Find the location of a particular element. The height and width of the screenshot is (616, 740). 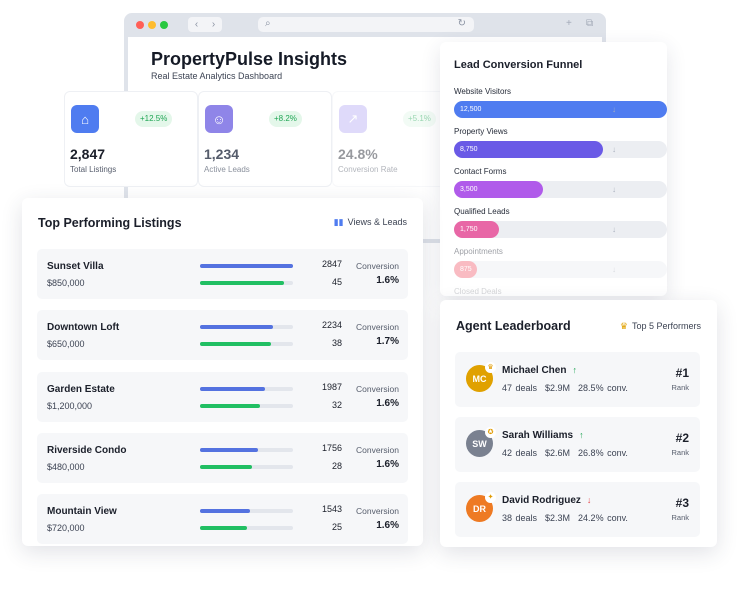

funnel-stage: Appointments 875 ↓ is located at coordinates (560, 262).